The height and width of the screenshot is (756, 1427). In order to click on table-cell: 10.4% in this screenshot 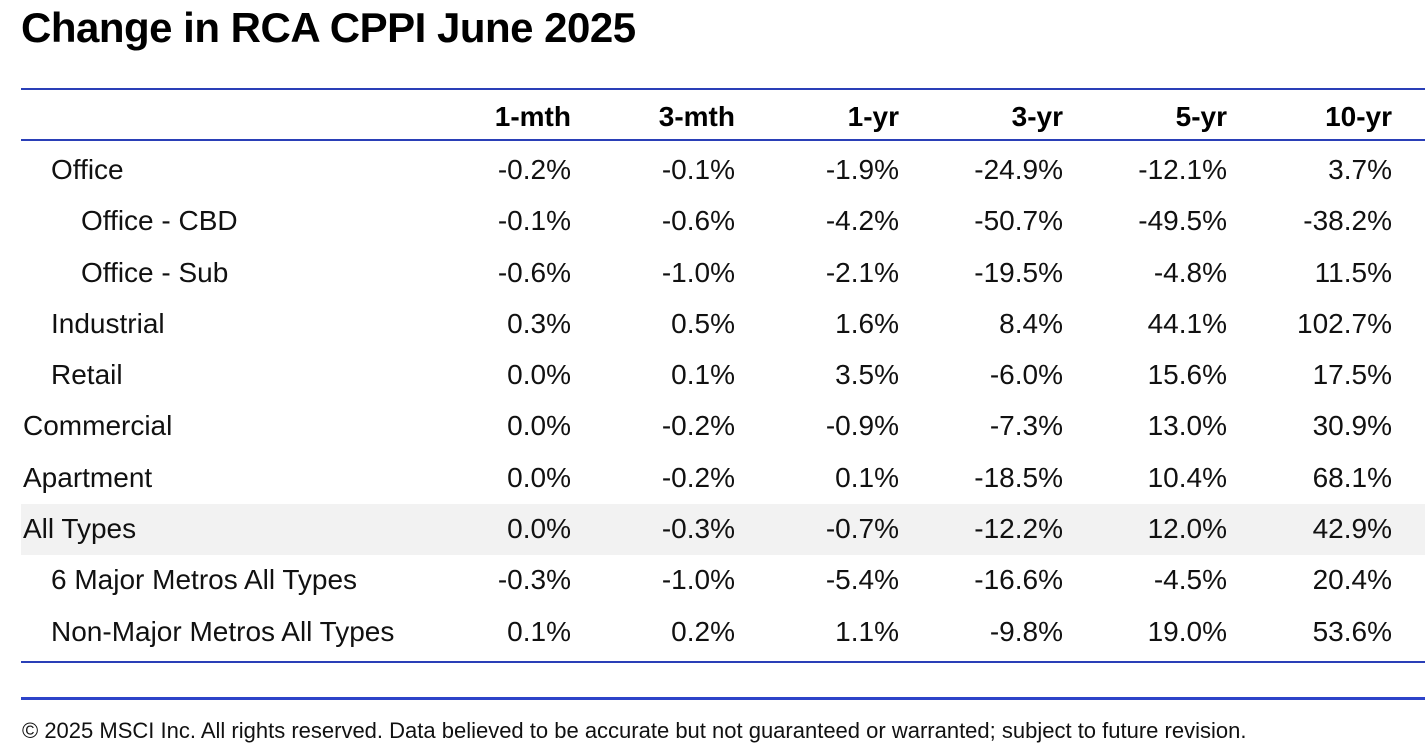, I will do `click(1187, 477)`.